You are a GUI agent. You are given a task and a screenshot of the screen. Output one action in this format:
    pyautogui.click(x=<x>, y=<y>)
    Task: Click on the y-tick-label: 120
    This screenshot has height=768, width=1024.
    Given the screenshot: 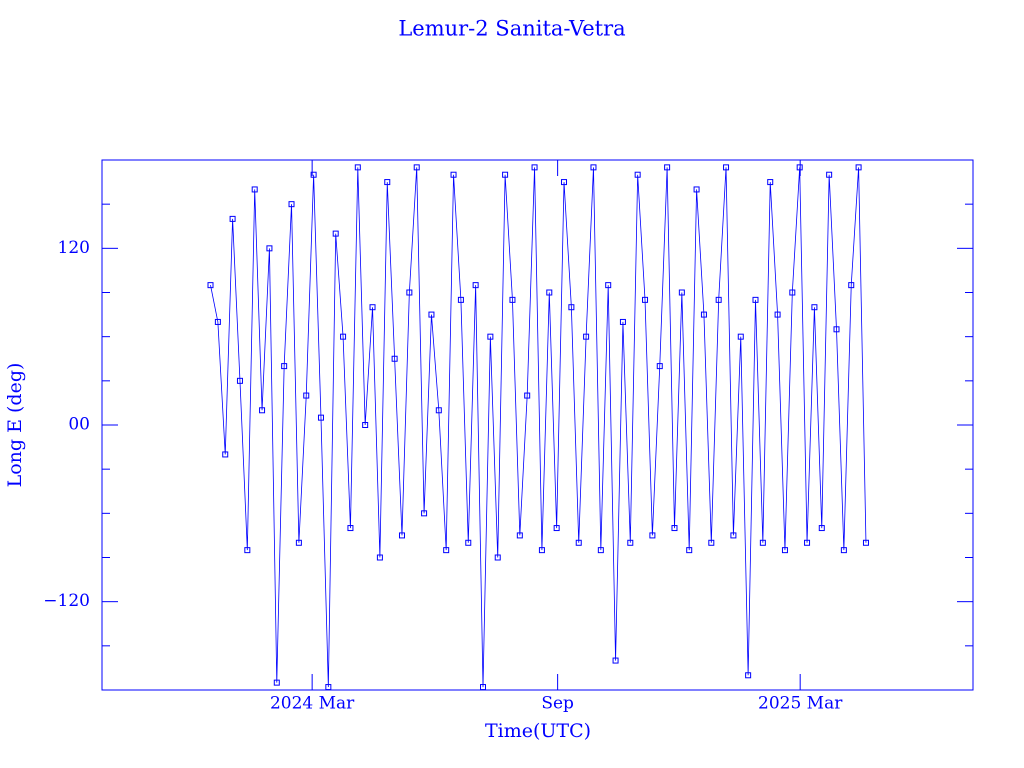 What is the action you would take?
    pyautogui.click(x=74, y=248)
    